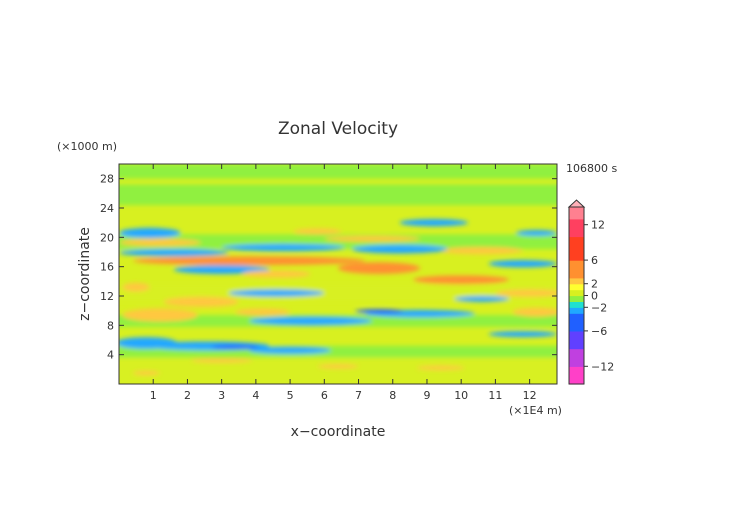 The height and width of the screenshot is (532, 752). What do you see at coordinates (255, 395) in the screenshot?
I see `x-tick-label: 4` at bounding box center [255, 395].